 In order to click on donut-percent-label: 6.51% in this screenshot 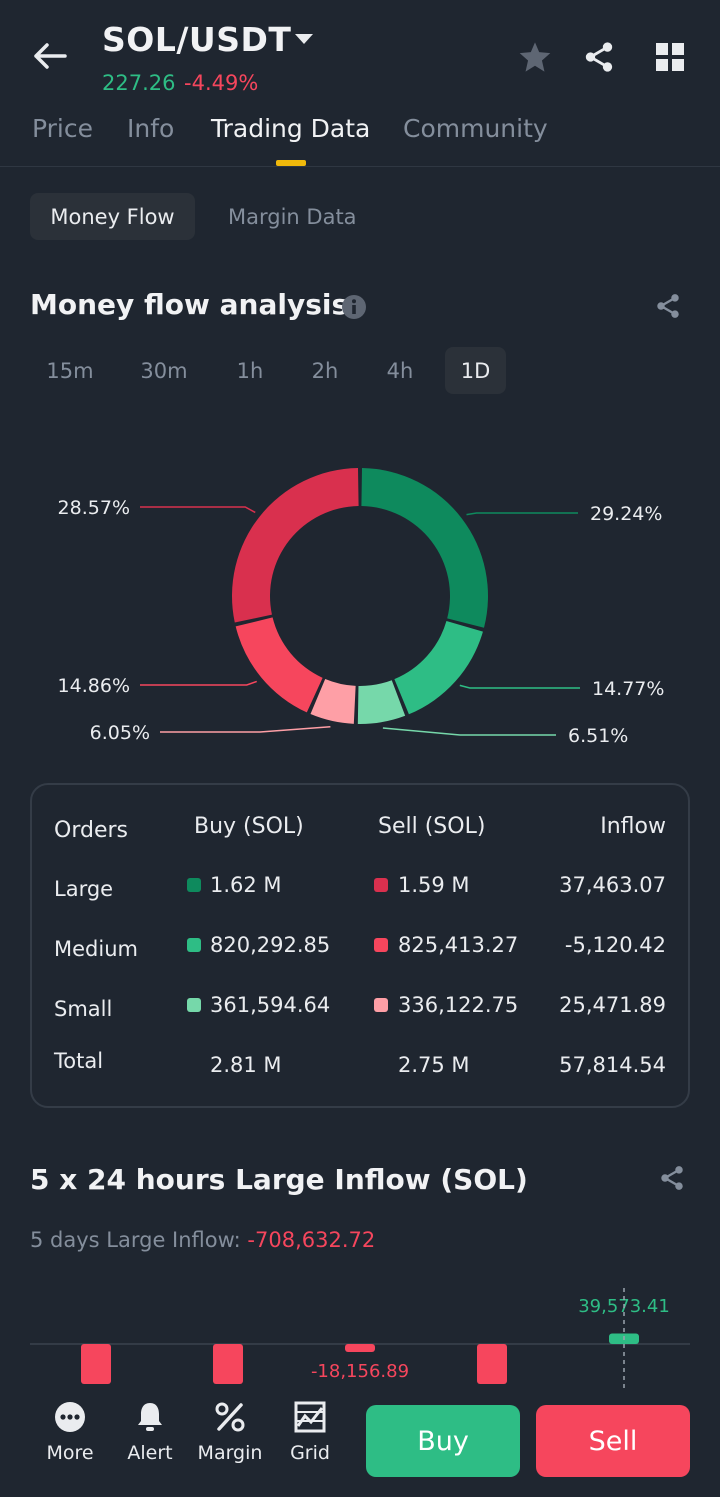, I will do `click(598, 736)`.